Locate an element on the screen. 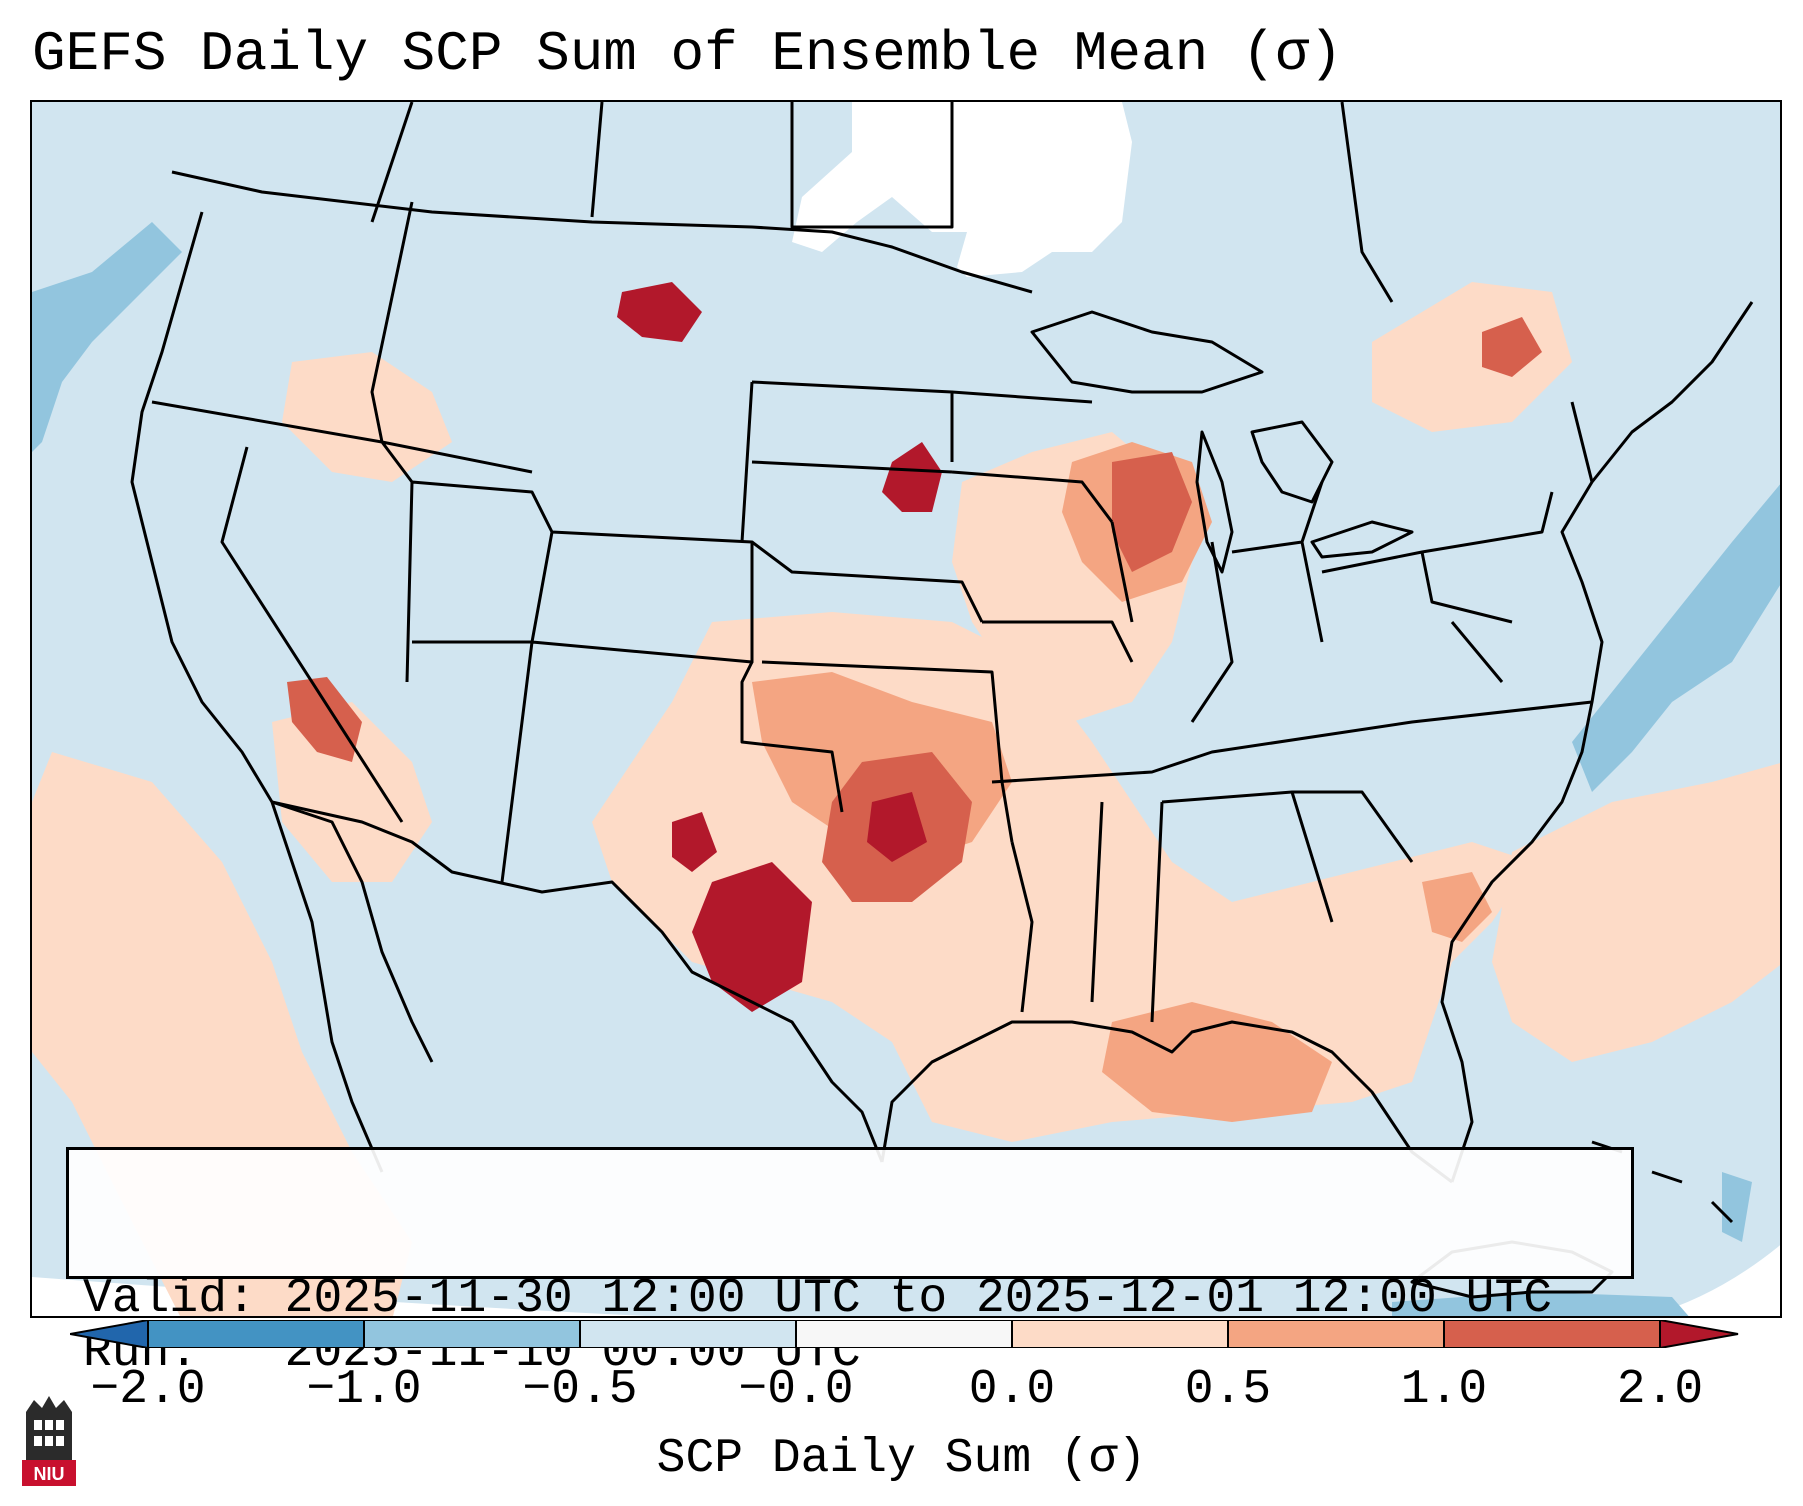 Image resolution: width=1803 pixels, height=1506 pixels. baja-coast is located at coordinates (352, 931).